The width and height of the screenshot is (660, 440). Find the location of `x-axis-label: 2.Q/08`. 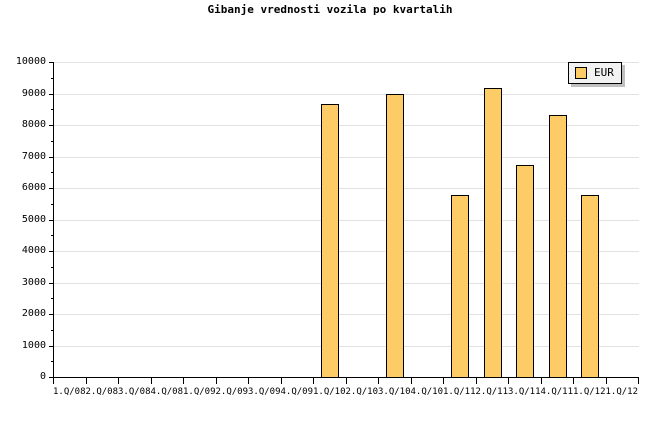

x-axis-label: 2.Q/08 is located at coordinates (102, 392).